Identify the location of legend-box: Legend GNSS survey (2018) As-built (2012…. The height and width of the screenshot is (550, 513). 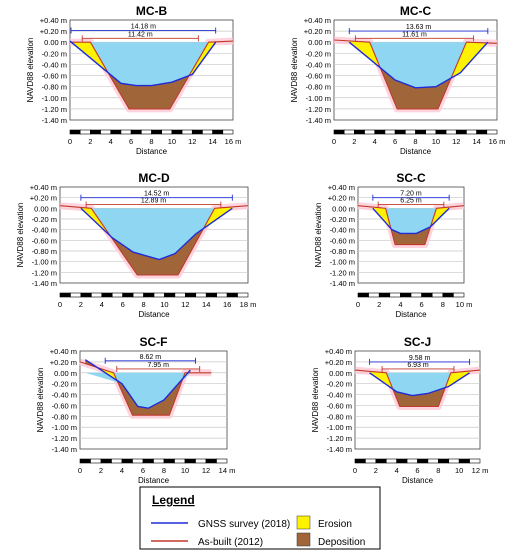
(260, 518).